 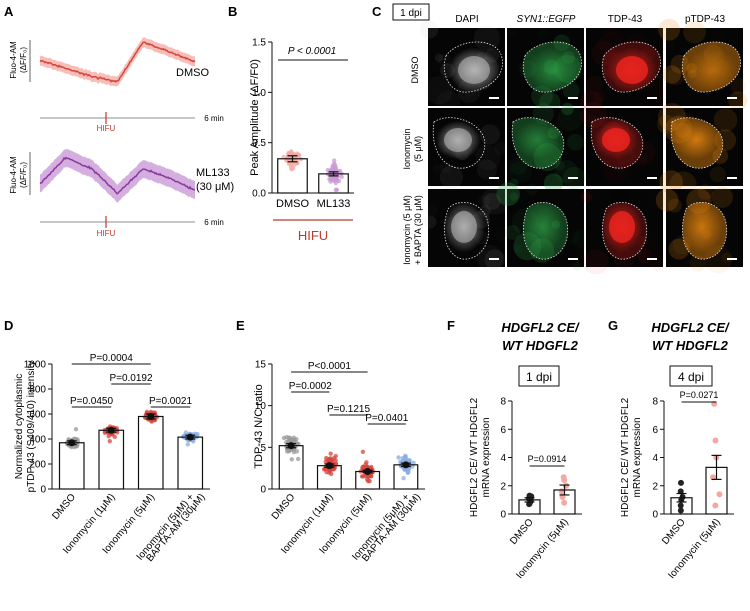 What do you see at coordinates (625, 19) in the screenshot?
I see `panel-c-col-tdp43: TDP-43` at bounding box center [625, 19].